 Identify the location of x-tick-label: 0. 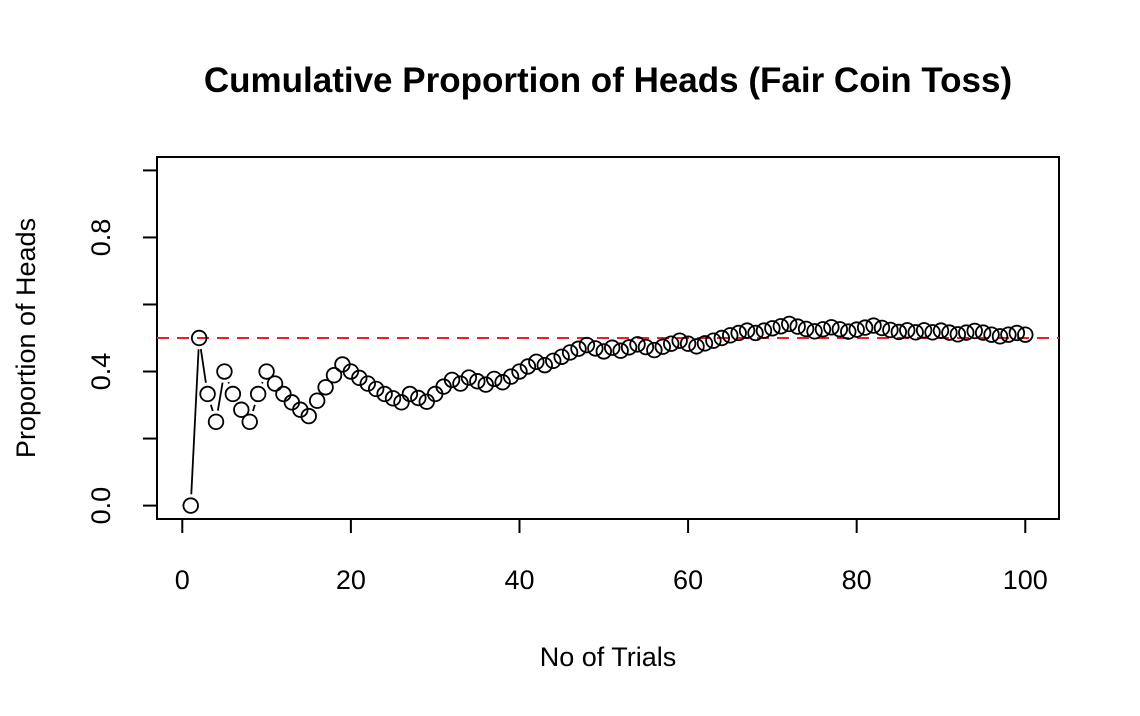
(182, 580).